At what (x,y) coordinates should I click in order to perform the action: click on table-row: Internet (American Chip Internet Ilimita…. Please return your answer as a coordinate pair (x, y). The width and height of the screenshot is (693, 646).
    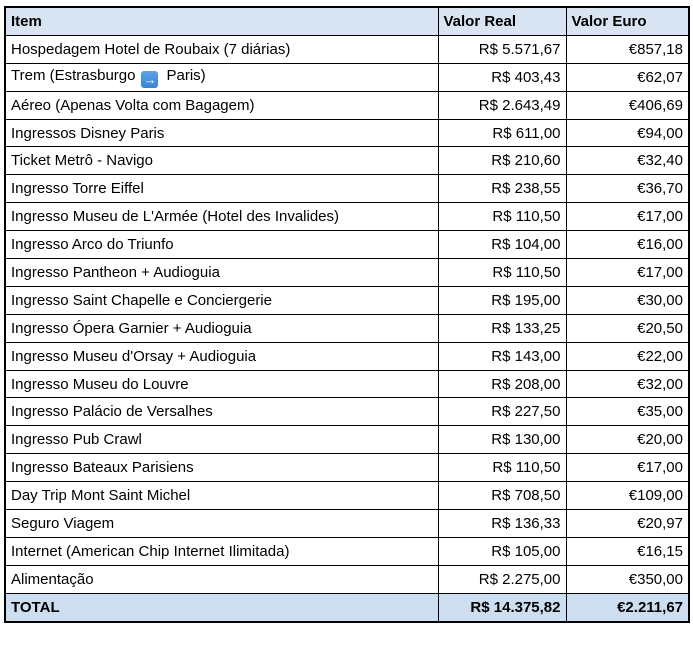
    Looking at the image, I should click on (347, 551).